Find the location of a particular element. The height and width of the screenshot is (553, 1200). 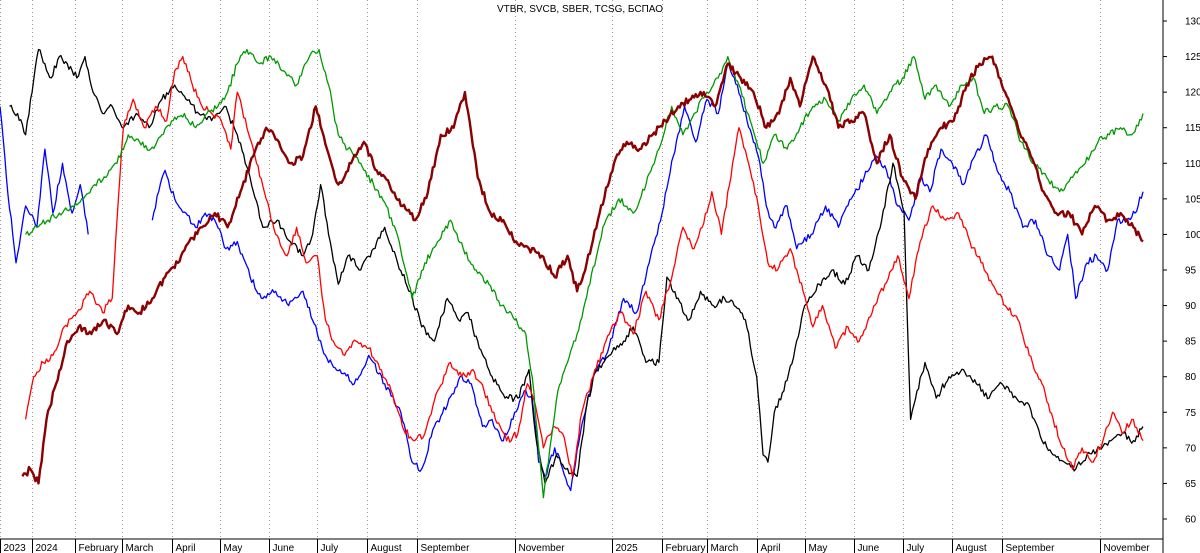

chart-title: VTBR, SVCB, SBER, TCSG, БСПАО is located at coordinates (580, 9).